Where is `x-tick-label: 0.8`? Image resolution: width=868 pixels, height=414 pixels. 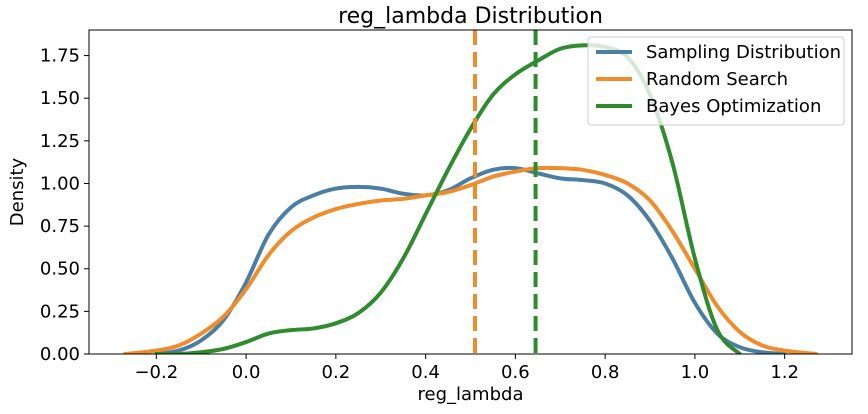 x-tick-label: 0.8 is located at coordinates (605, 372).